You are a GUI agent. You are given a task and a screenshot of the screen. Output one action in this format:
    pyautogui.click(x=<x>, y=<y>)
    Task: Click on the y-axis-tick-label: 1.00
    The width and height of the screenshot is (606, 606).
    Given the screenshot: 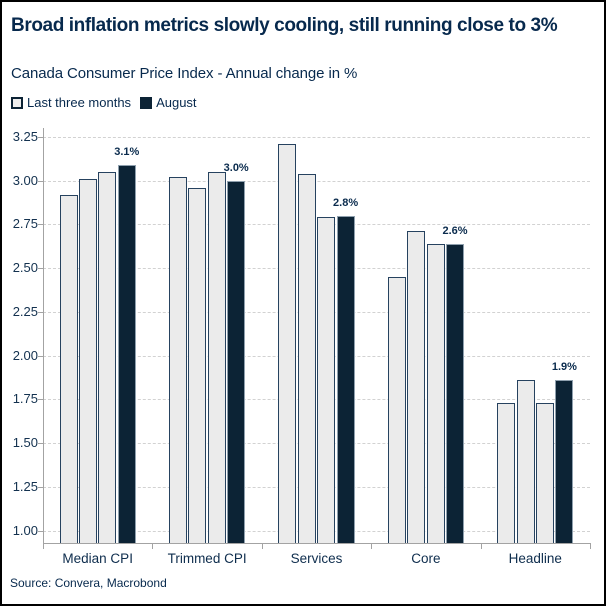 What is the action you would take?
    pyautogui.click(x=25, y=530)
    